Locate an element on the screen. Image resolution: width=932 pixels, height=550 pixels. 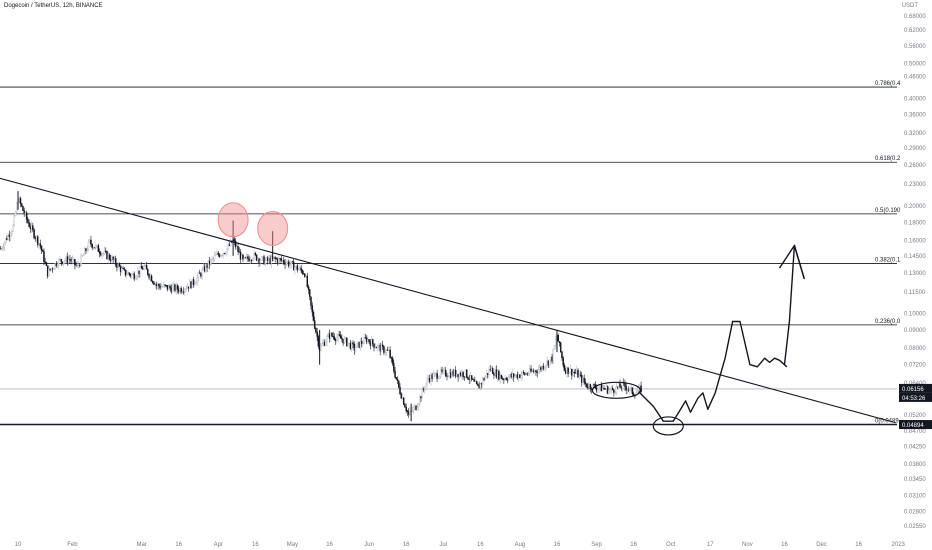
y-tick-label: 0.40000 is located at coordinates (915, 99).